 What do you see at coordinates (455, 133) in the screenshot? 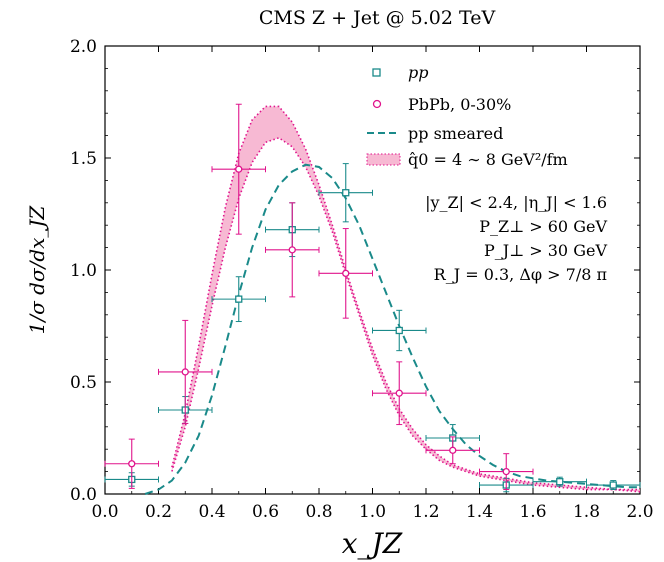
I see `legend-label-smeared: pp smeared` at bounding box center [455, 133].